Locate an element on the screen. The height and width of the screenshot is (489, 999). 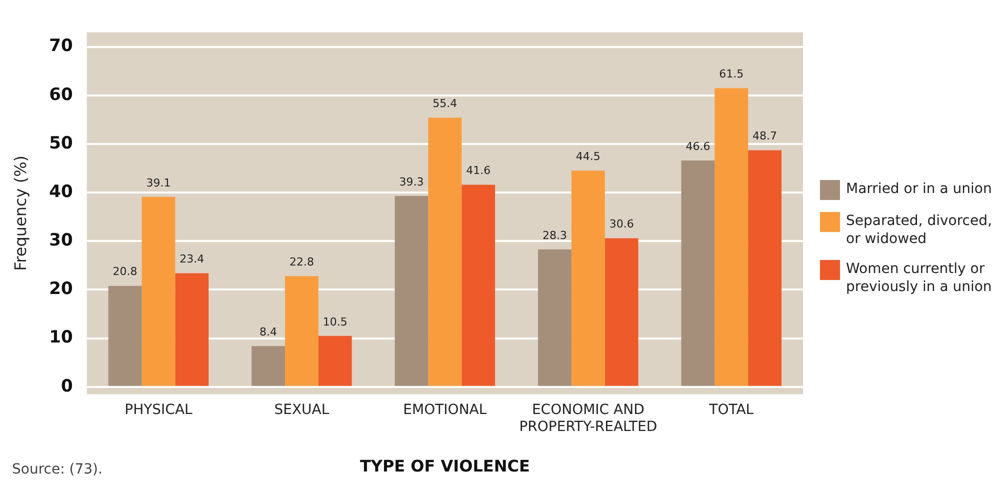
data-label: 8.4 is located at coordinates (269, 331).